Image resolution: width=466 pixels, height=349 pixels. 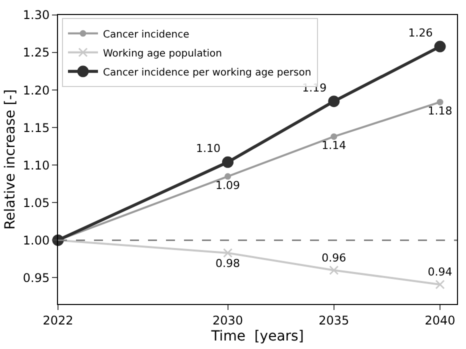 I want to click on legend-label: Cancer incidence per working age person, so click(x=207, y=72).